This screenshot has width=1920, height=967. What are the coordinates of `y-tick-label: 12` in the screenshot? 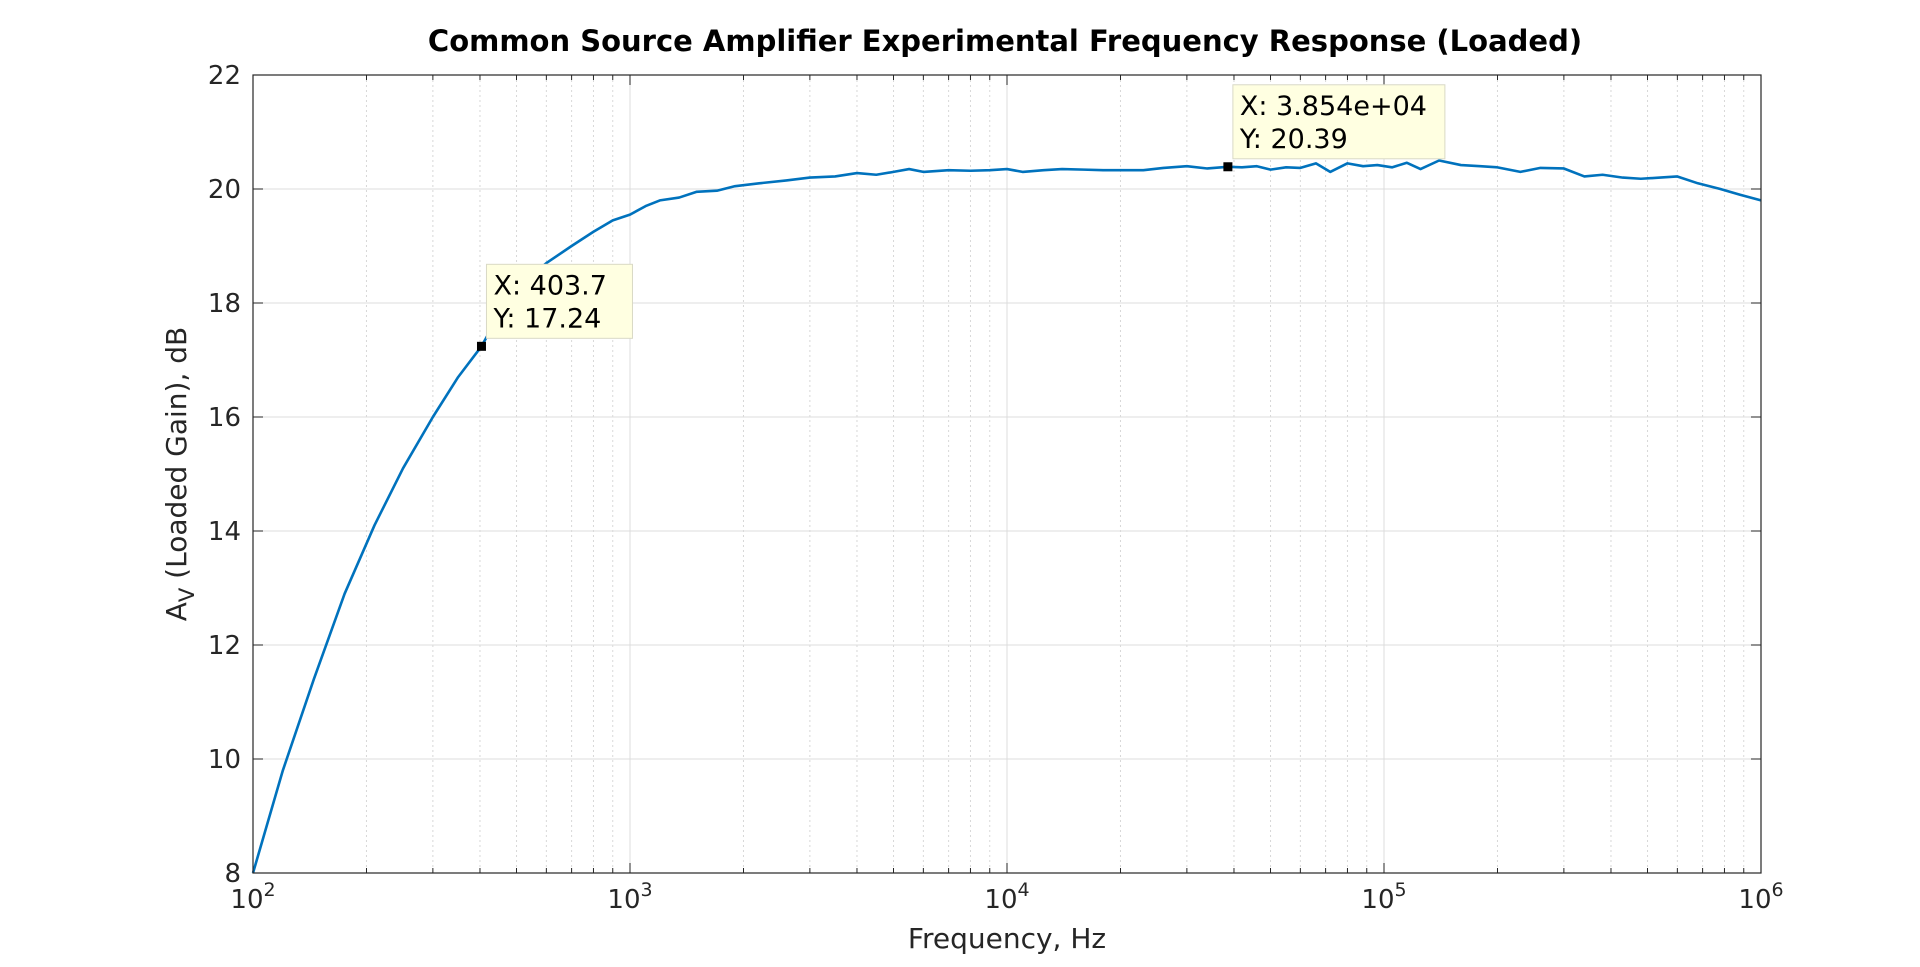 It's located at (224, 646).